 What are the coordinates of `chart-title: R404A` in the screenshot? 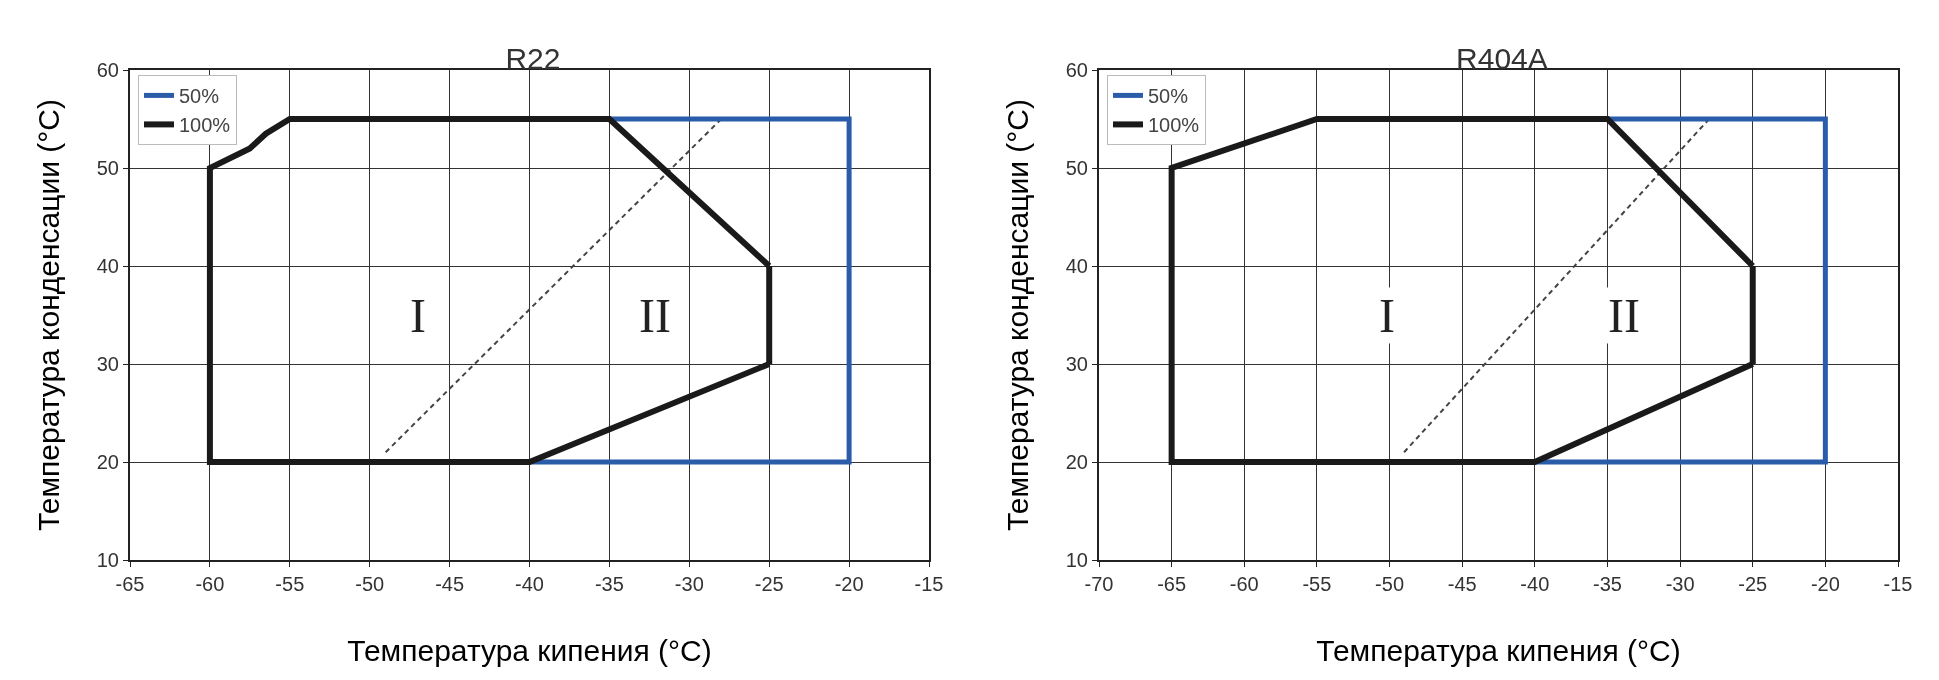 It's located at (1502, 58).